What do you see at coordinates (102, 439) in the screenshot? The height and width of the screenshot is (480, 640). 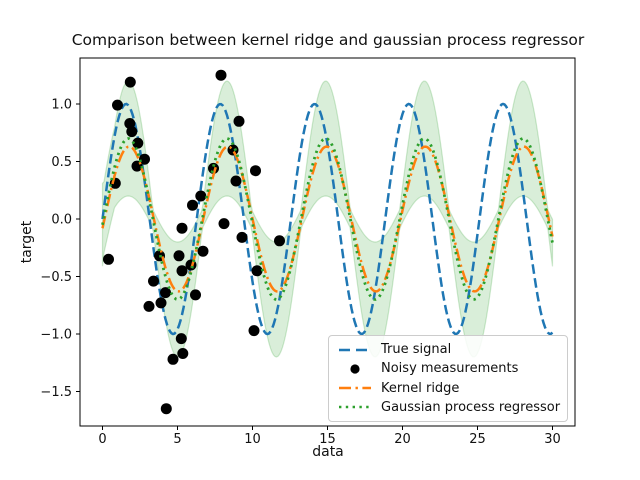 I see `x-tick-label: 0` at bounding box center [102, 439].